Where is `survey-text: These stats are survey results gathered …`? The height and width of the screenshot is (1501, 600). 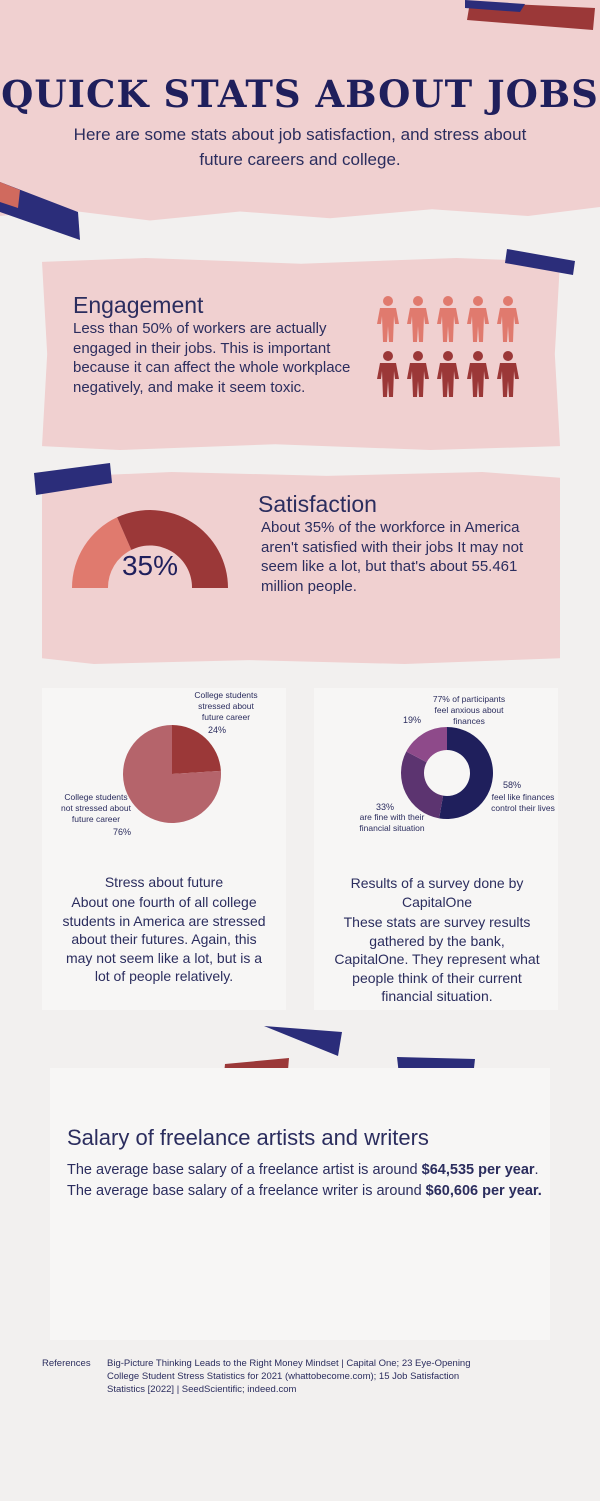 survey-text: These stats are survey results gathered … is located at coordinates (437, 959).